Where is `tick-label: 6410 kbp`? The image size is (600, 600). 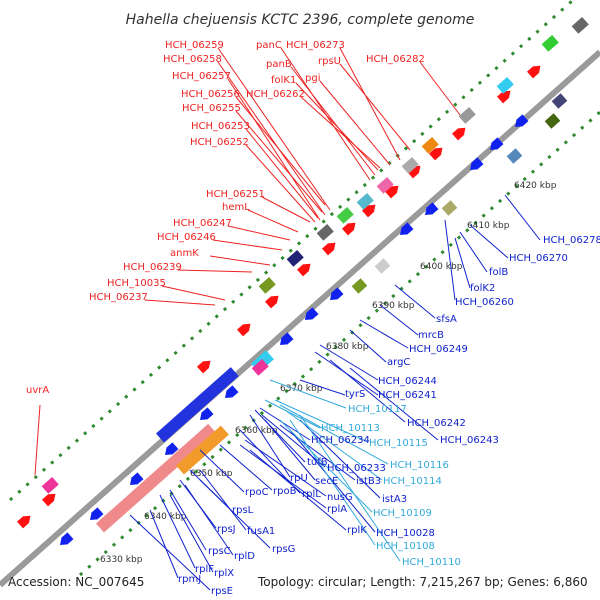 tick-label: 6410 kbp is located at coordinates (488, 226).